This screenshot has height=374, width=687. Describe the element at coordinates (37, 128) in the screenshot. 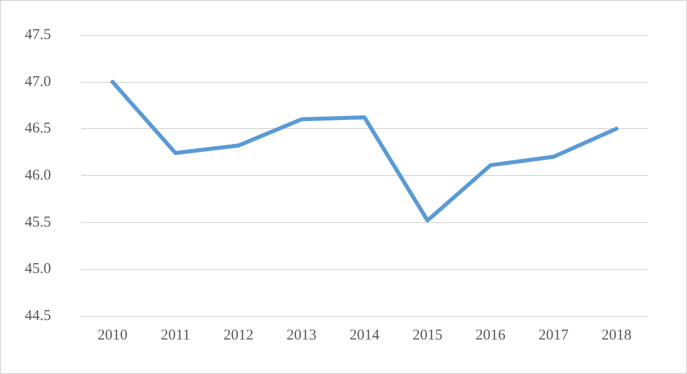

I see `y-tick-label: 46.5` at that location.